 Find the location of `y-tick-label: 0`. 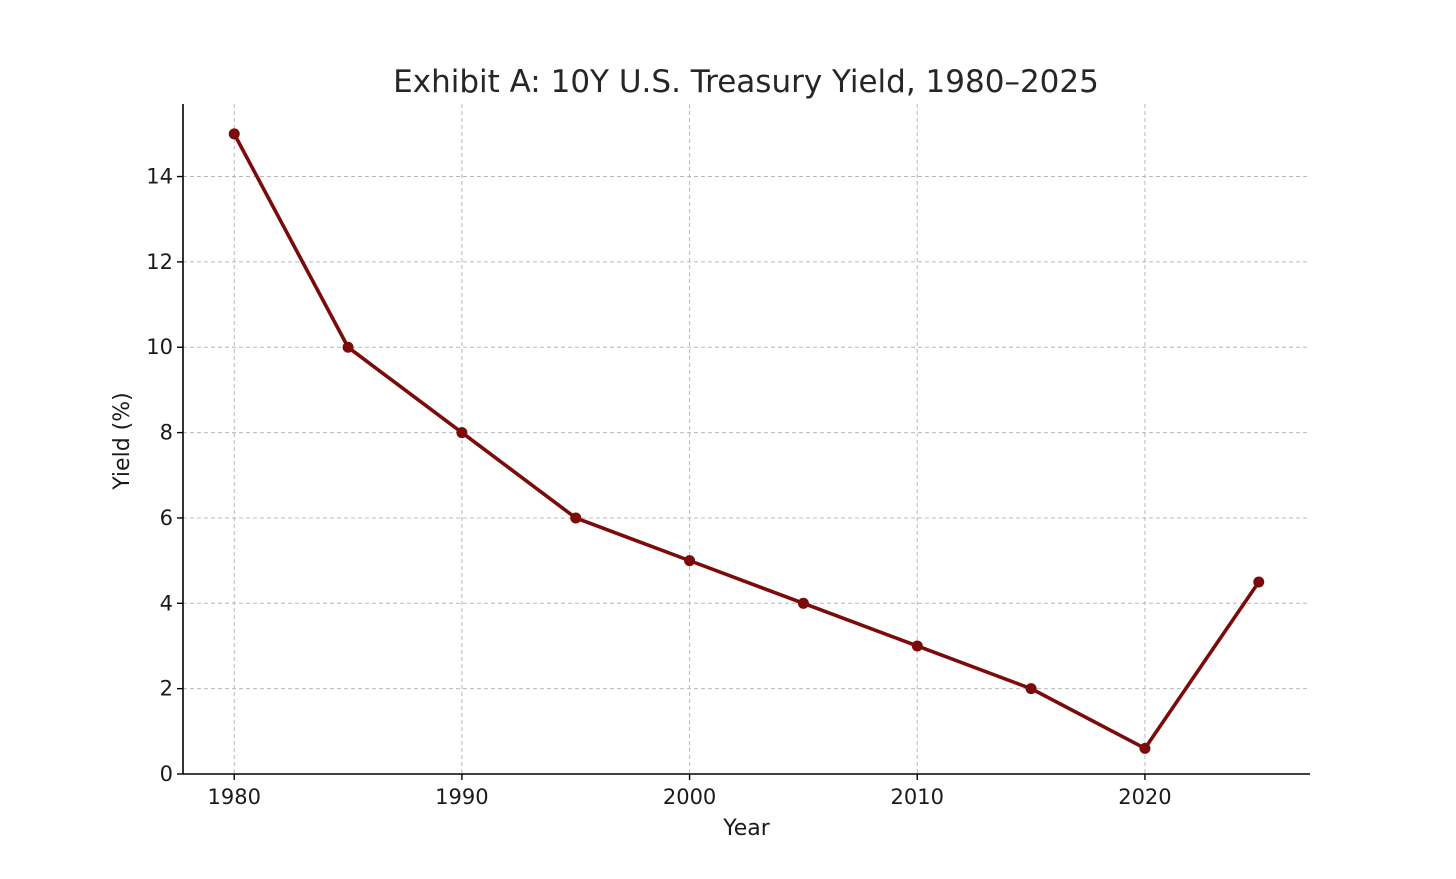

y-tick-label: 0 is located at coordinates (166, 774).